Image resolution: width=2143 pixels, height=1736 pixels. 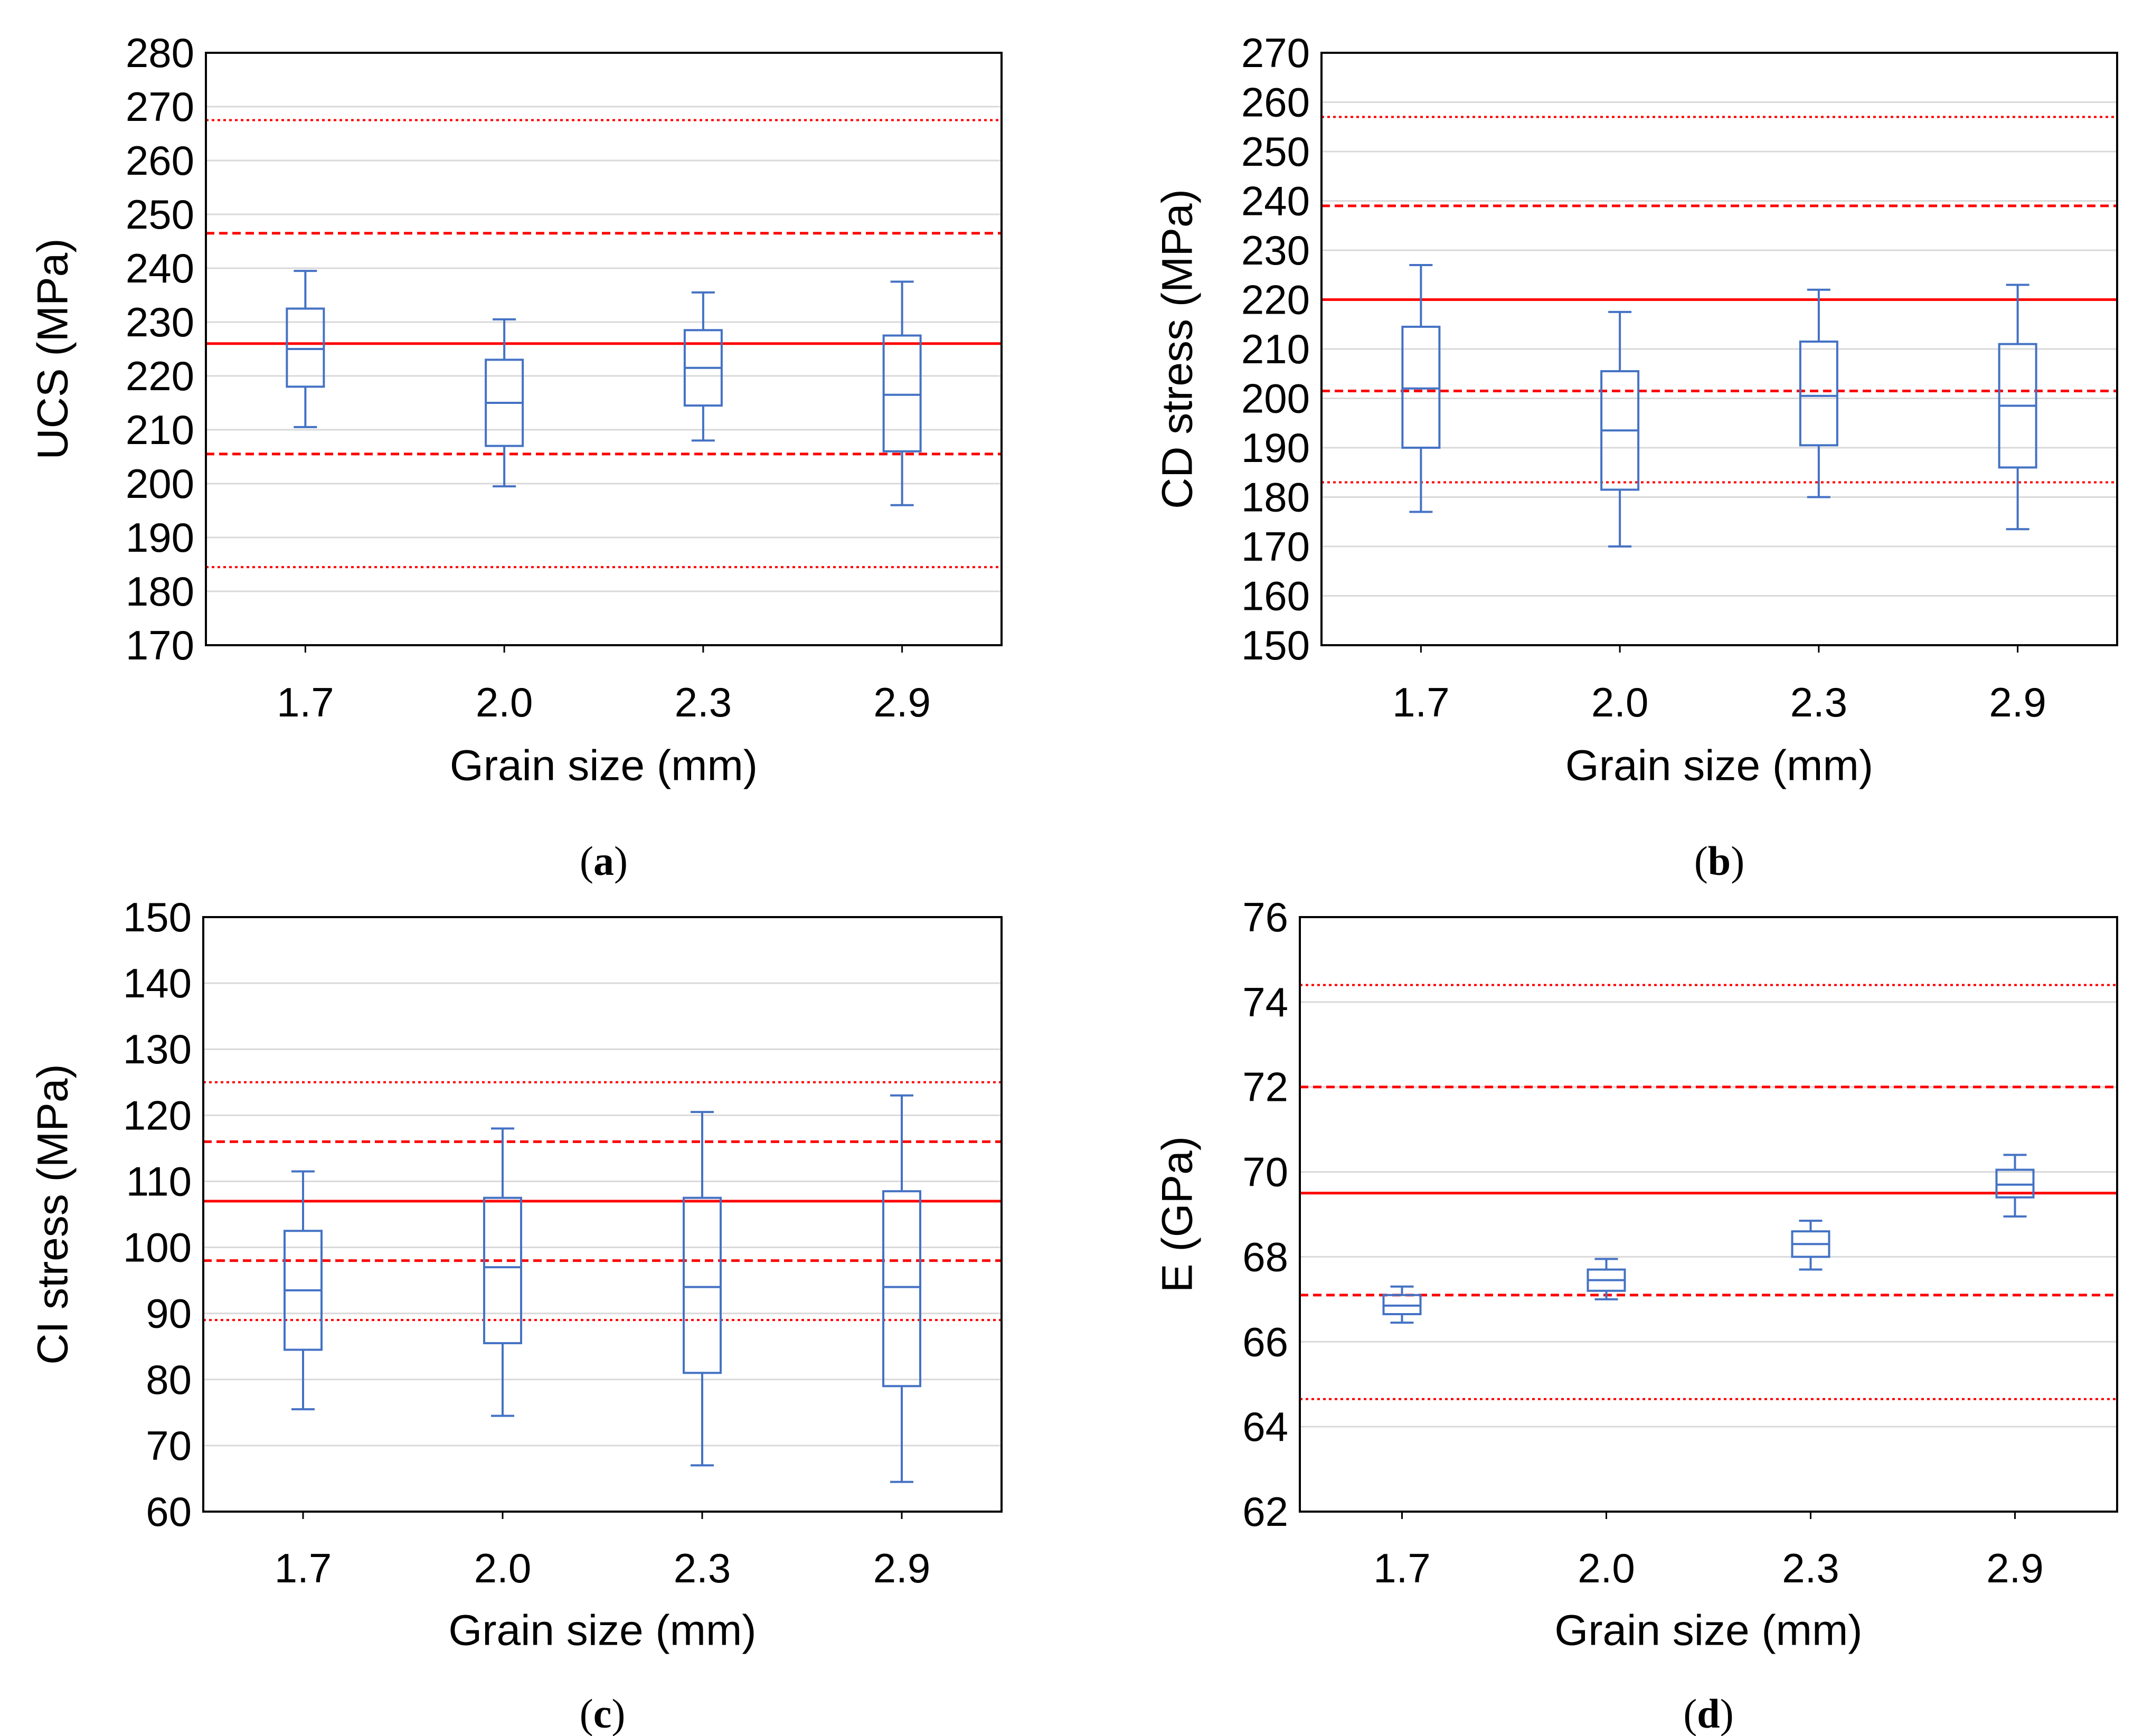 What do you see at coordinates (1708, 1713) in the screenshot?
I see `panel-label: (d)` at bounding box center [1708, 1713].